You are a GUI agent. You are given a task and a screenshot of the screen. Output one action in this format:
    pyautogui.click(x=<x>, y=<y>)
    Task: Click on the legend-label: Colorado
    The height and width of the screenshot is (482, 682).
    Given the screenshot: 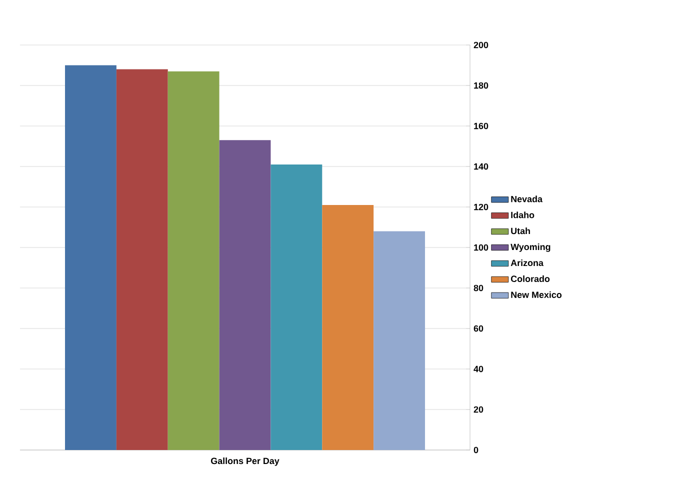 What is the action you would take?
    pyautogui.click(x=530, y=278)
    